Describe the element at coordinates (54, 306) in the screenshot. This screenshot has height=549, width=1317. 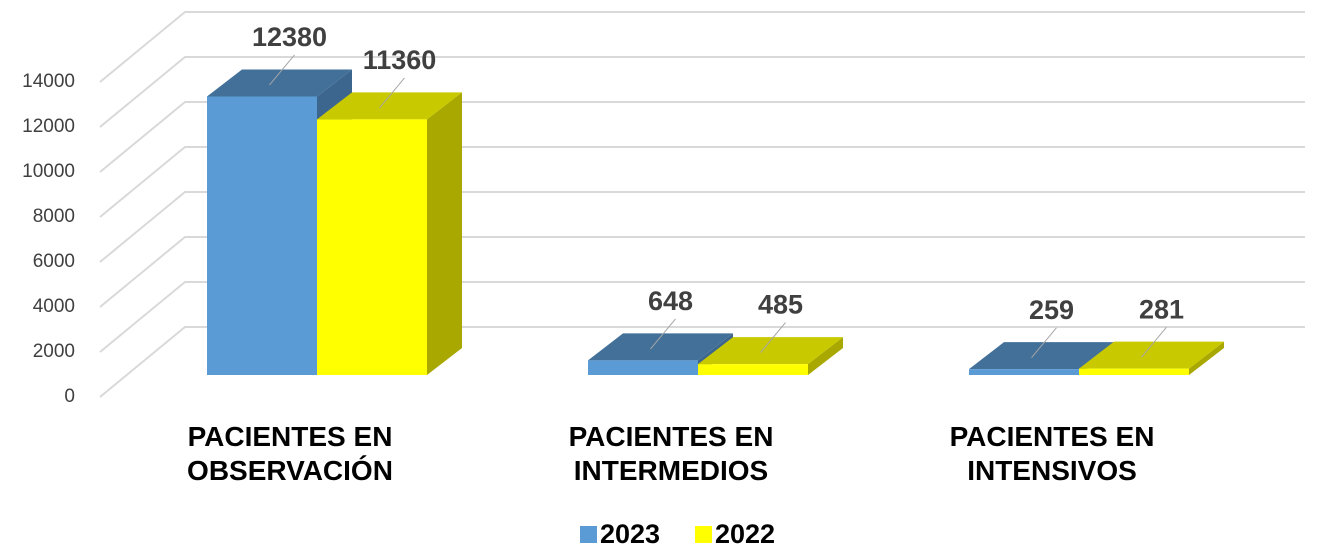
I see `y-tick-label: 4000` at that location.